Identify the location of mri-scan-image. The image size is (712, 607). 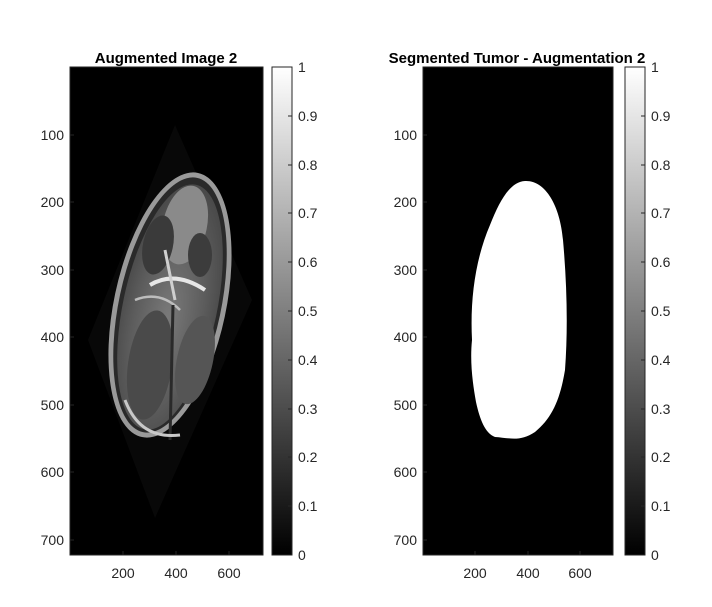
(170, 306).